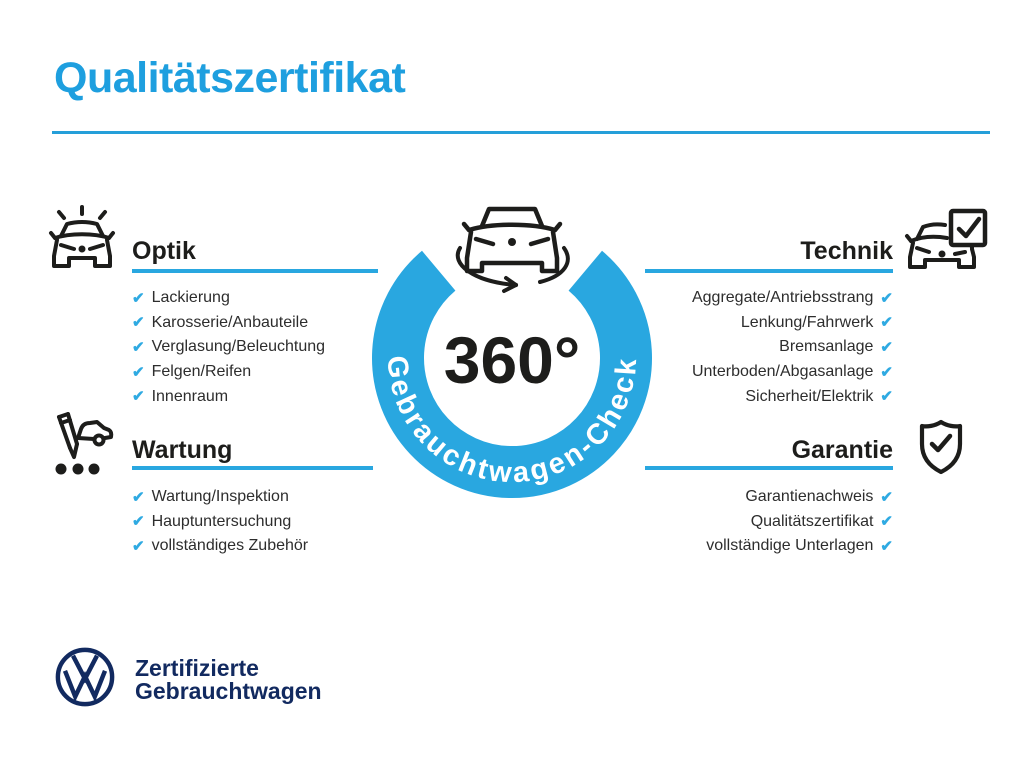 The height and width of the screenshot is (768, 1024). What do you see at coordinates (842, 450) in the screenshot?
I see `section-title-garantie: Garantie` at bounding box center [842, 450].